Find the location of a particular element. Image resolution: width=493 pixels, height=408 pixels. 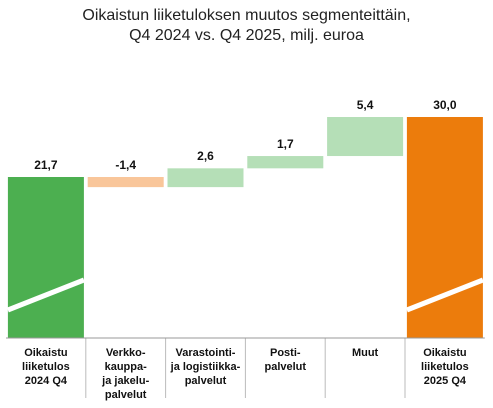

category-label-4: Muut is located at coordinates (365, 353).